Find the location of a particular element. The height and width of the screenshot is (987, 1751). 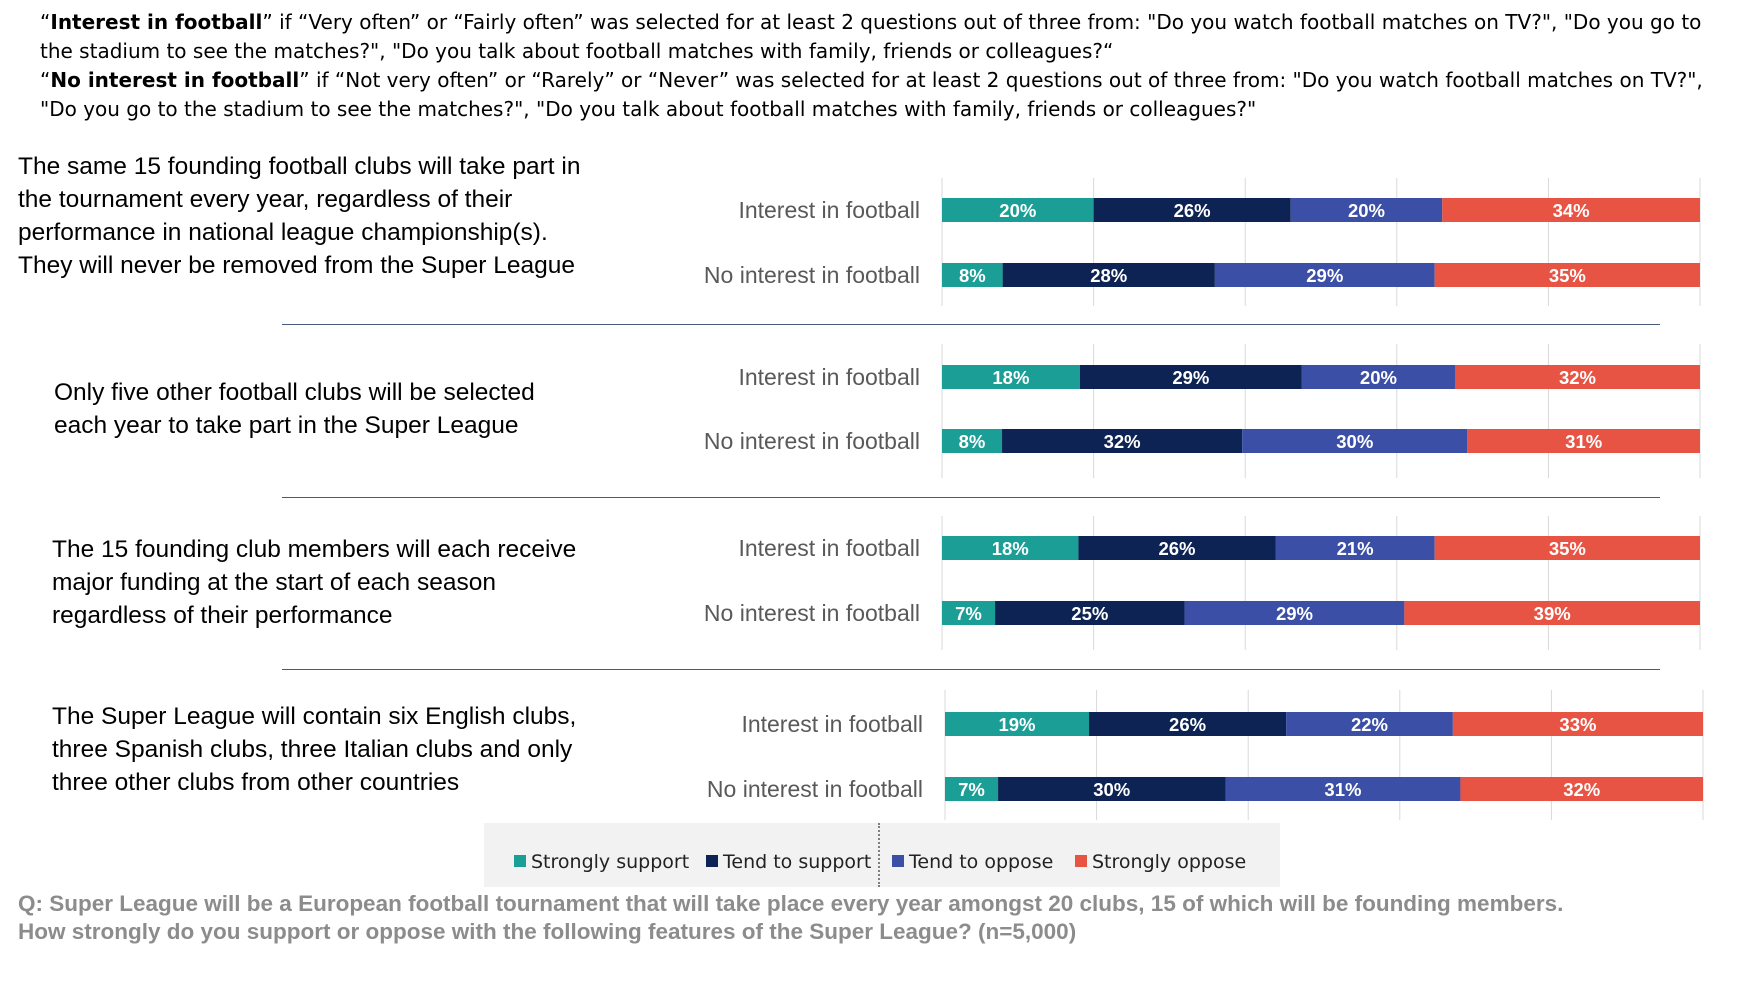

legend-item-tend-to-support: Tend to support is located at coordinates (788, 862).